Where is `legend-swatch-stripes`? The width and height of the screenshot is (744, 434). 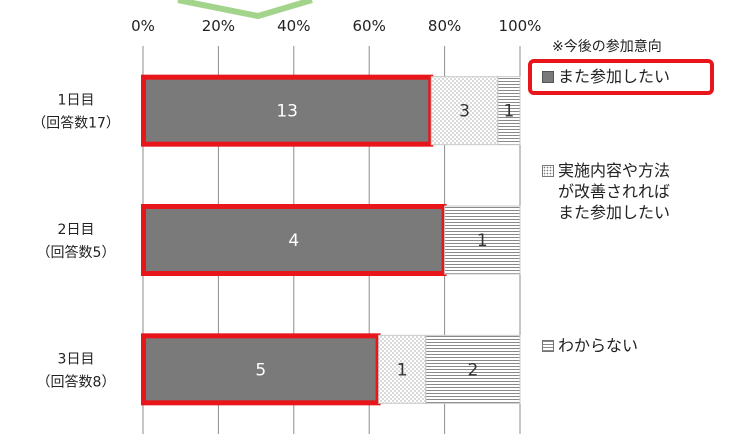 legend-swatch-stripes is located at coordinates (548, 346).